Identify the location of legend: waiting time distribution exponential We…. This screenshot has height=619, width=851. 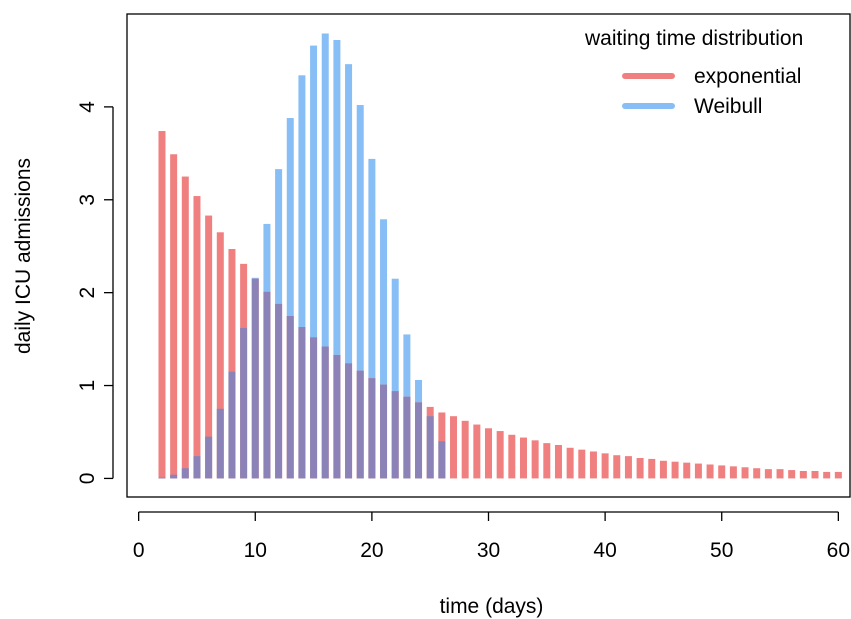
(693, 72).